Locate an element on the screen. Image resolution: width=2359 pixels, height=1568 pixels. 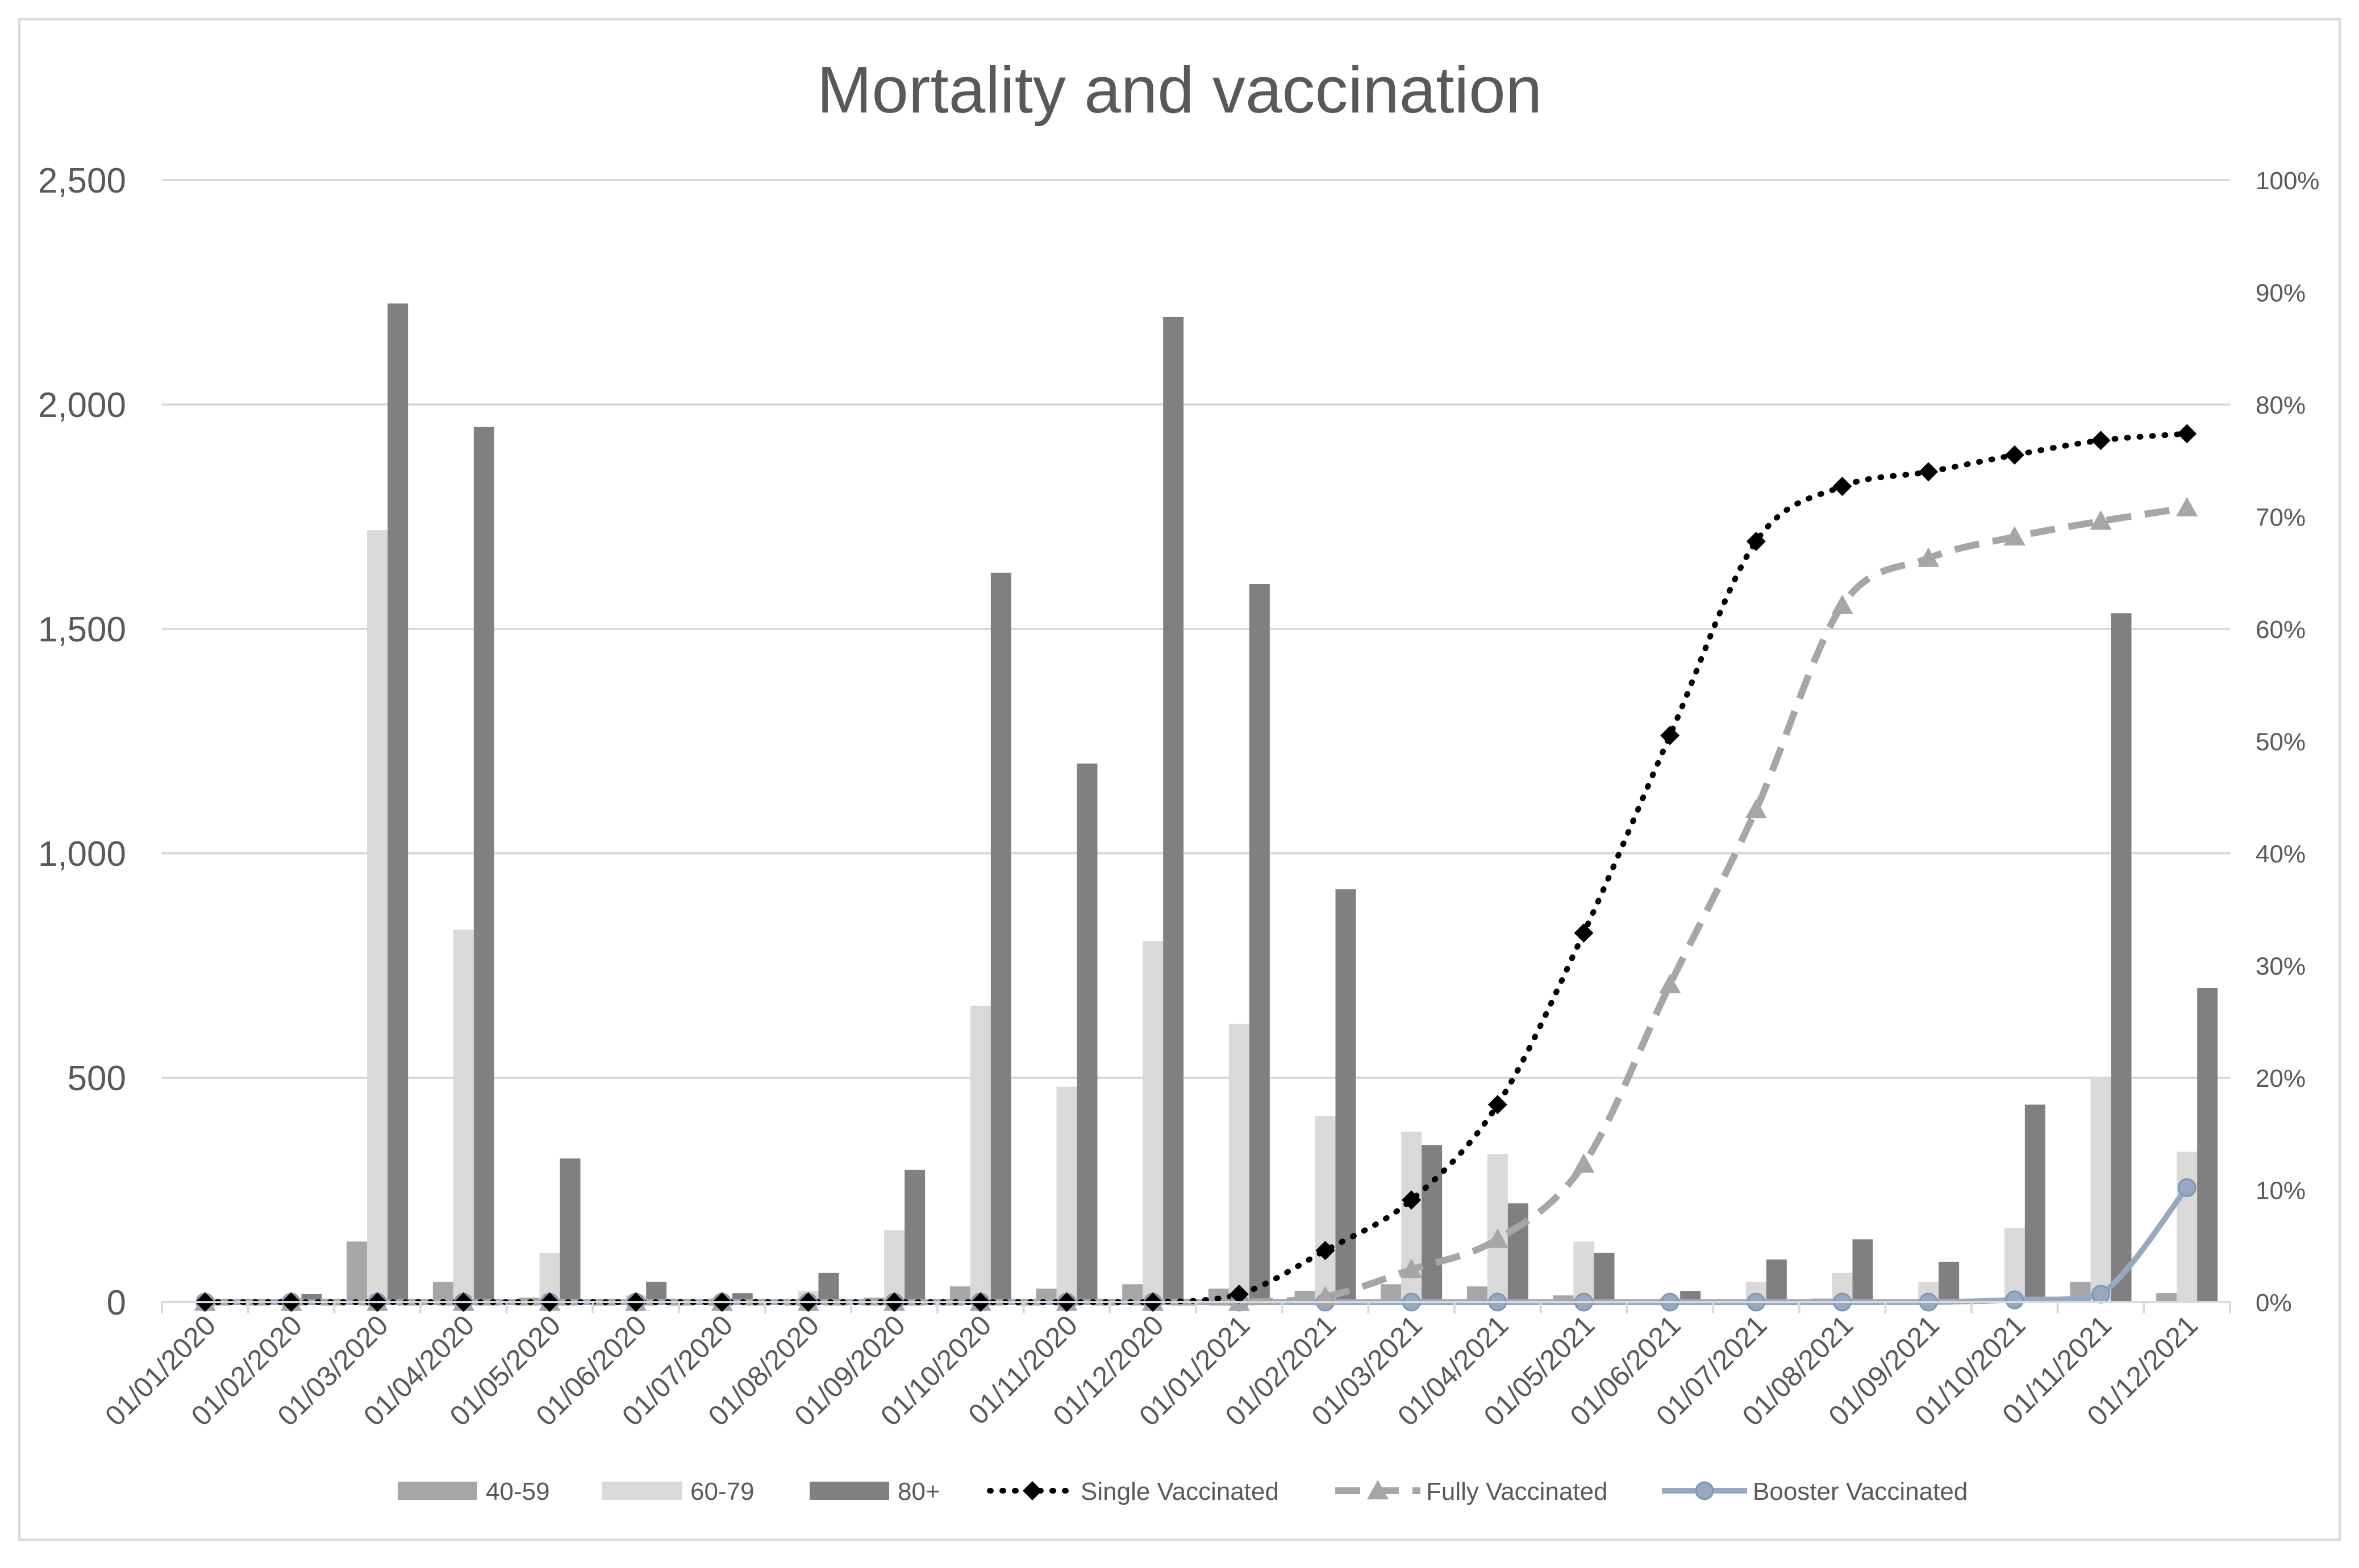
y-tick-label-left: 2,000 is located at coordinates (82, 405).